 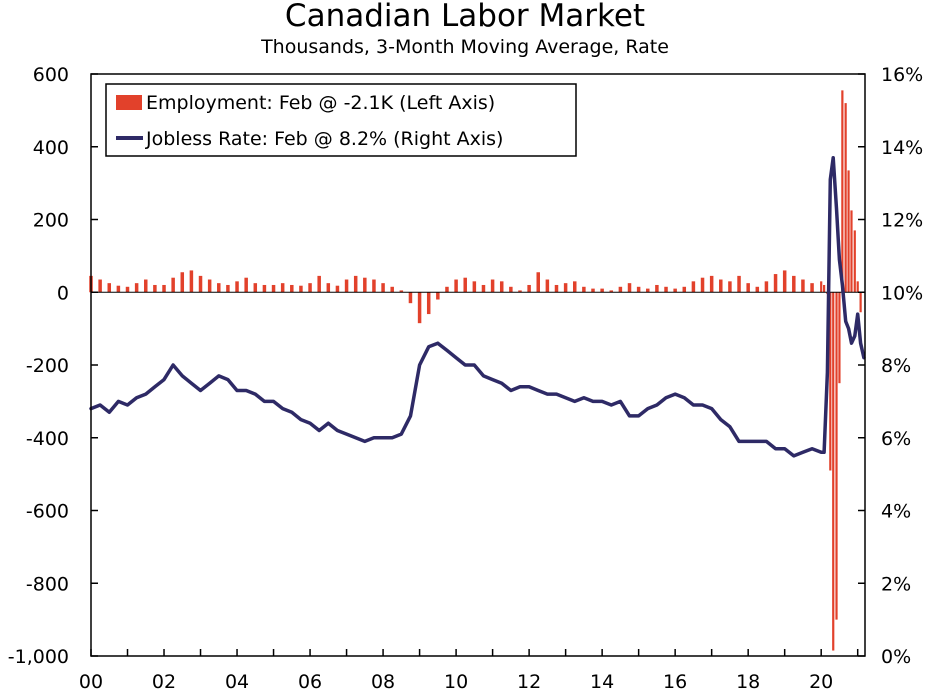 What do you see at coordinates (237, 681) in the screenshot?
I see `x-tick-label: 04` at bounding box center [237, 681].